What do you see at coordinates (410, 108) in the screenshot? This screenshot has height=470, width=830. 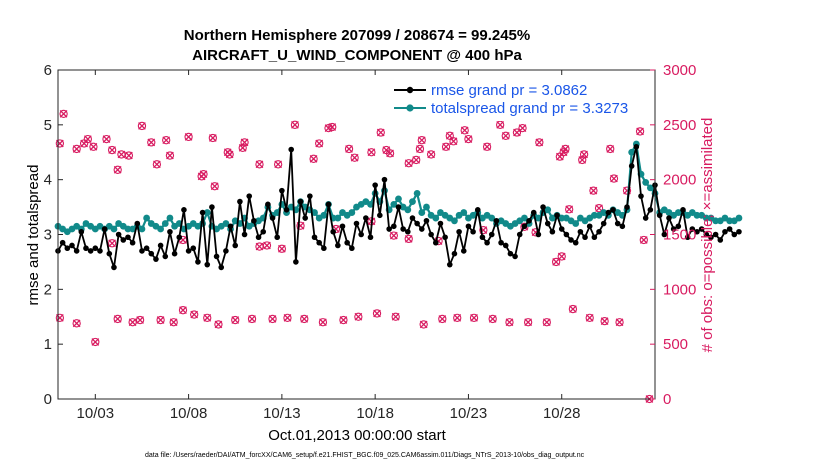 I see `legend-spread-marker` at bounding box center [410, 108].